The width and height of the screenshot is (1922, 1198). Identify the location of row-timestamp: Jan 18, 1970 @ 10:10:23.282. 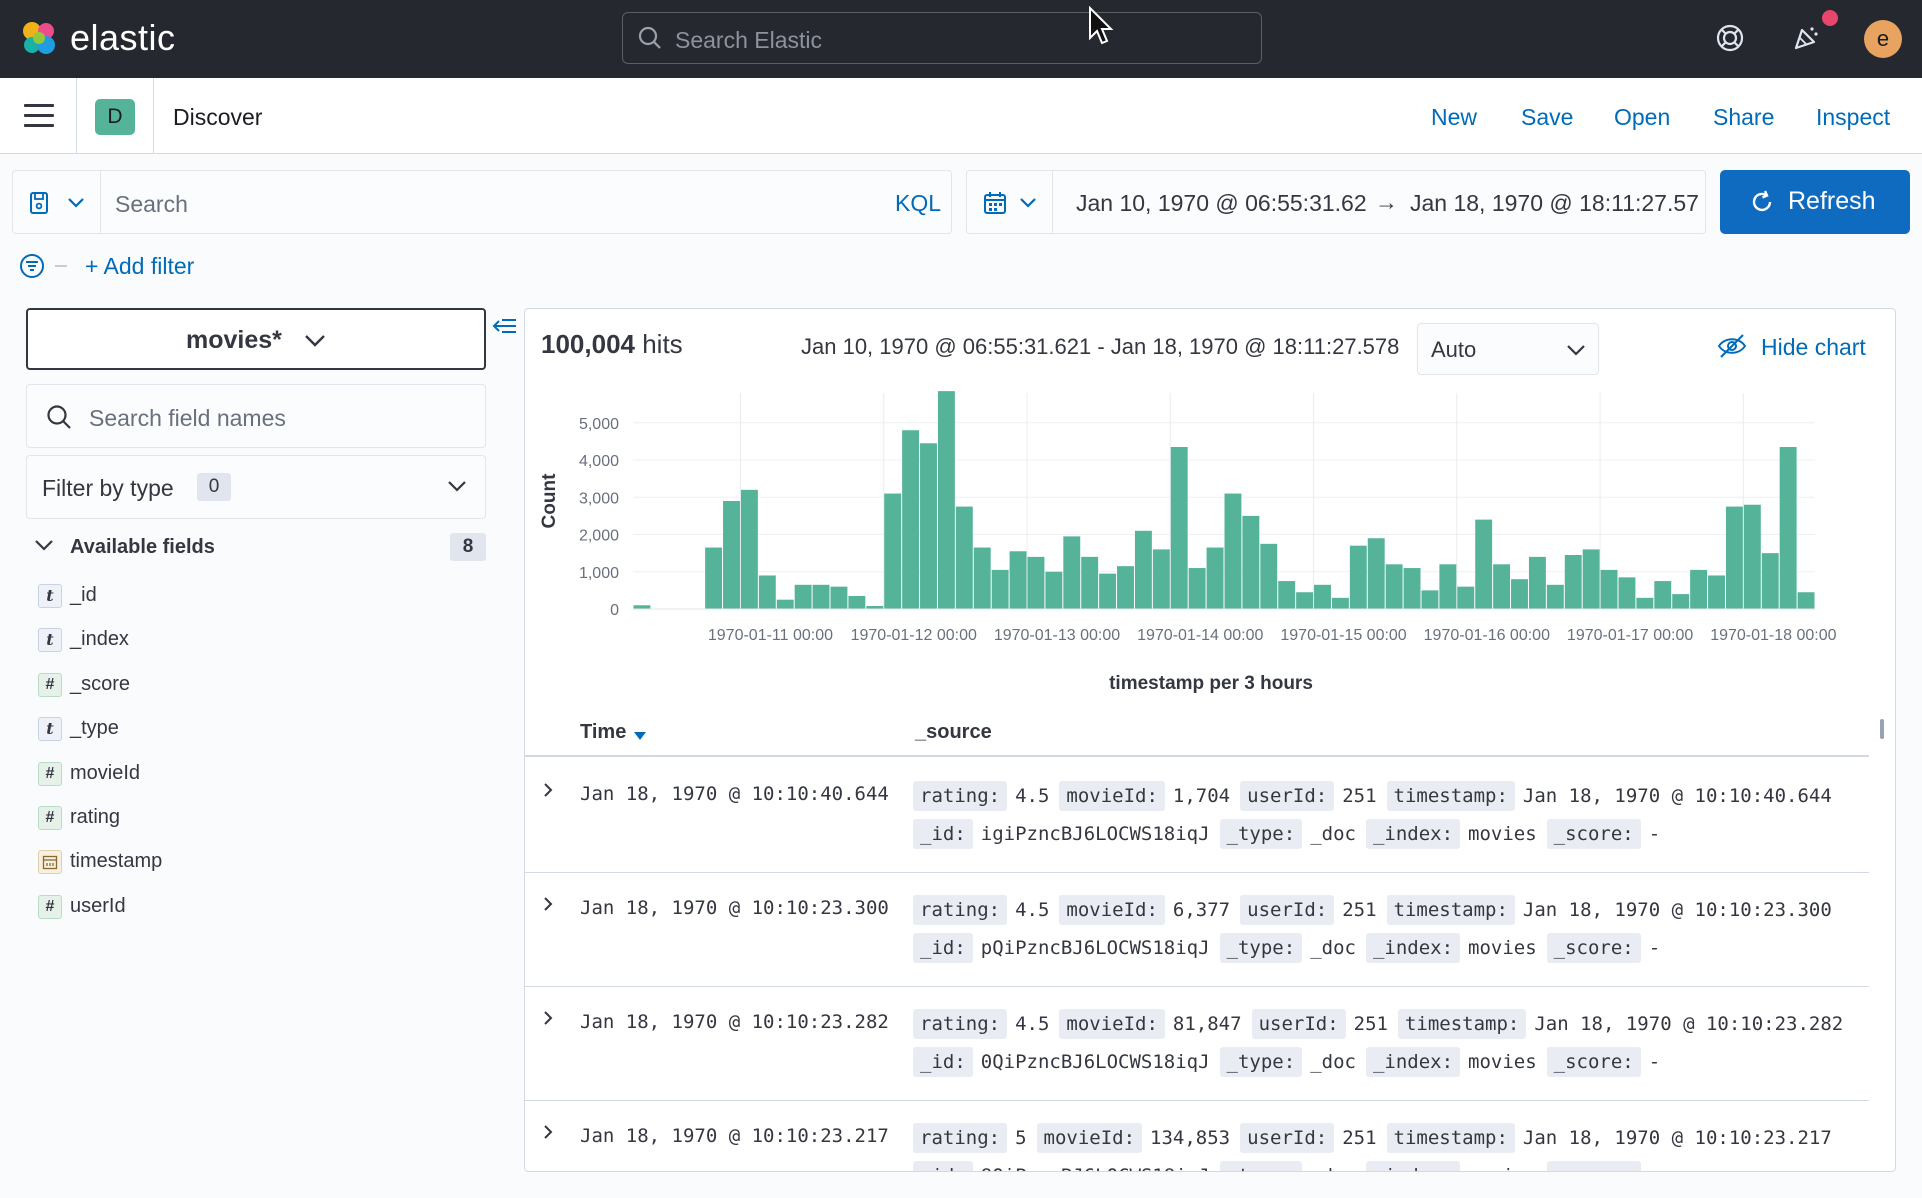
(734, 1022).